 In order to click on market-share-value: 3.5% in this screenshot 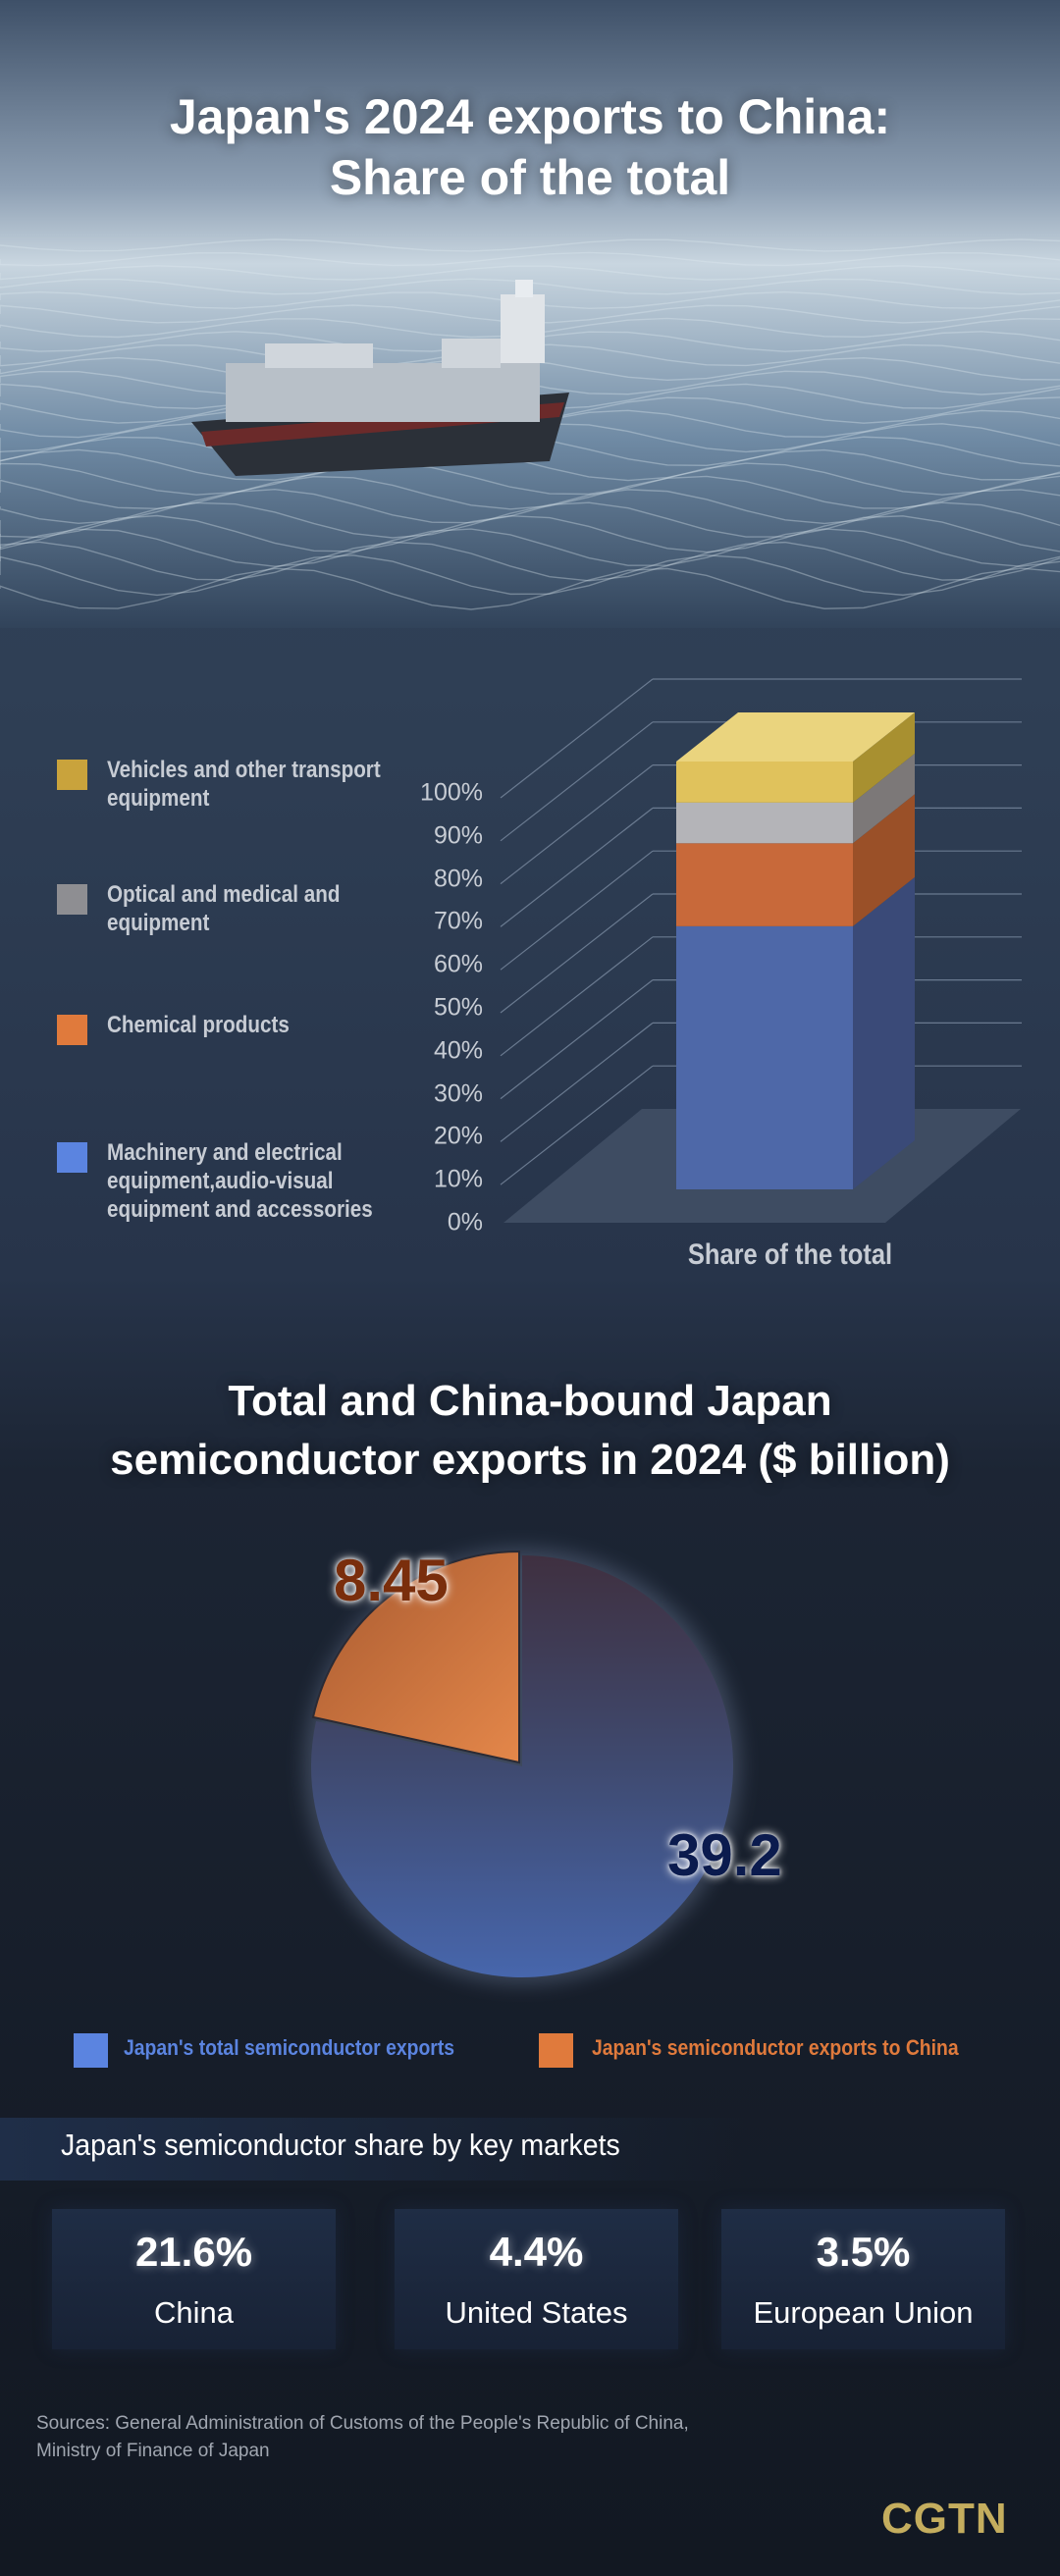, I will do `click(864, 2252)`.